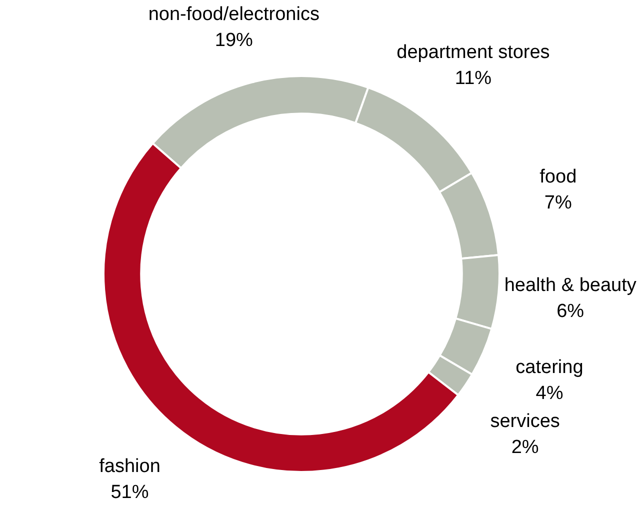 Image resolution: width=643 pixels, height=508 pixels. Describe the element at coordinates (234, 15) in the screenshot. I see `slice-label: non-food/electronics` at that location.